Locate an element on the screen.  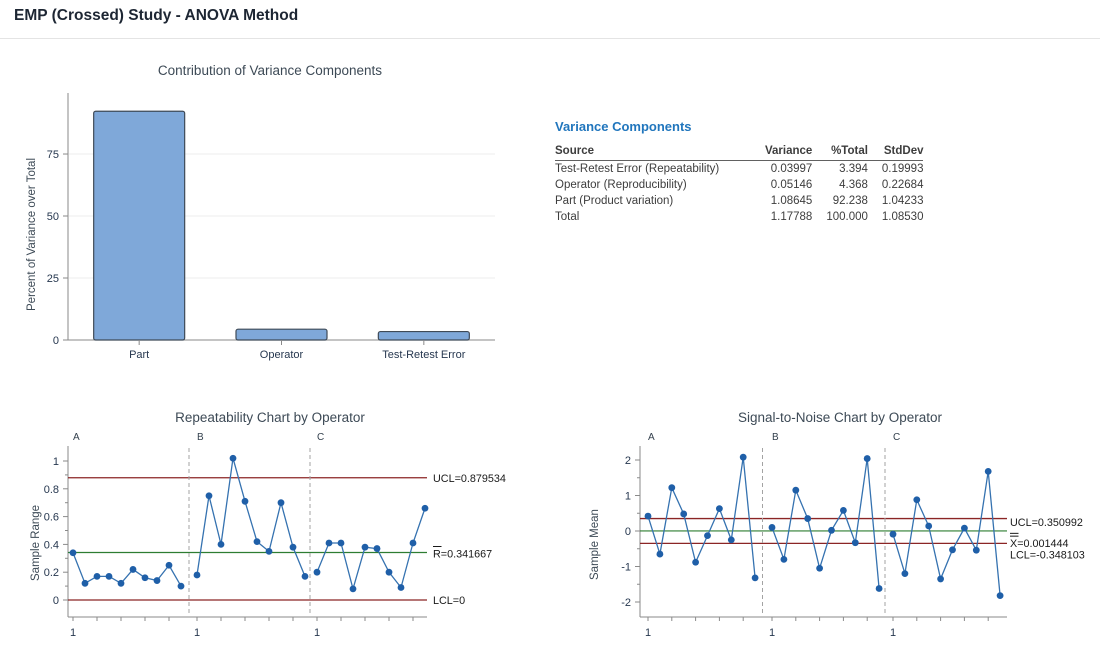
lcl-label: LCL=-0.348103 is located at coordinates (1047, 555).